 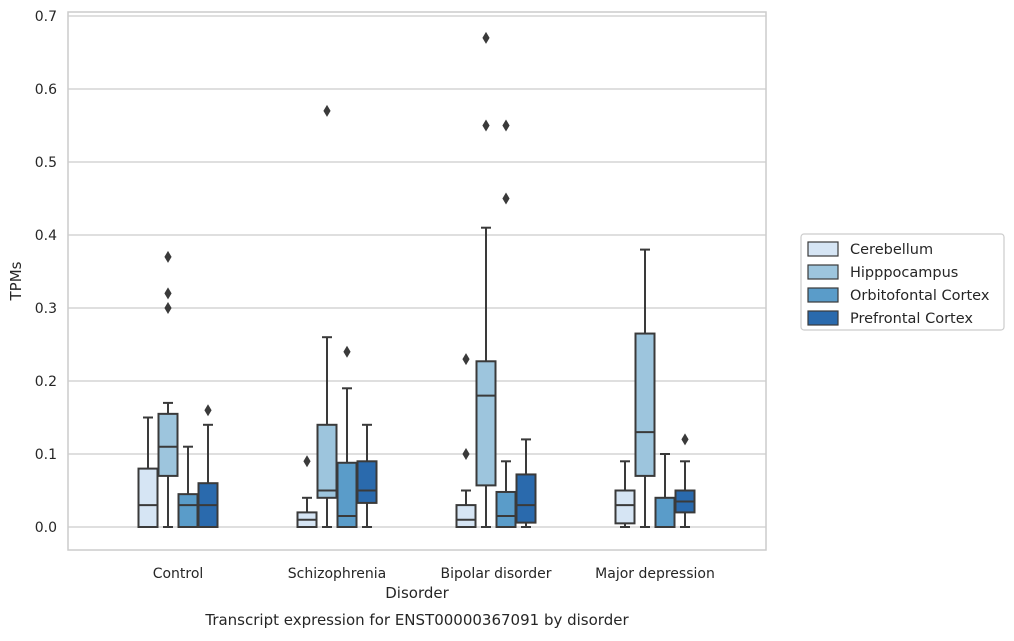 I want to click on y-tick-label: 0.5, so click(x=46, y=163).